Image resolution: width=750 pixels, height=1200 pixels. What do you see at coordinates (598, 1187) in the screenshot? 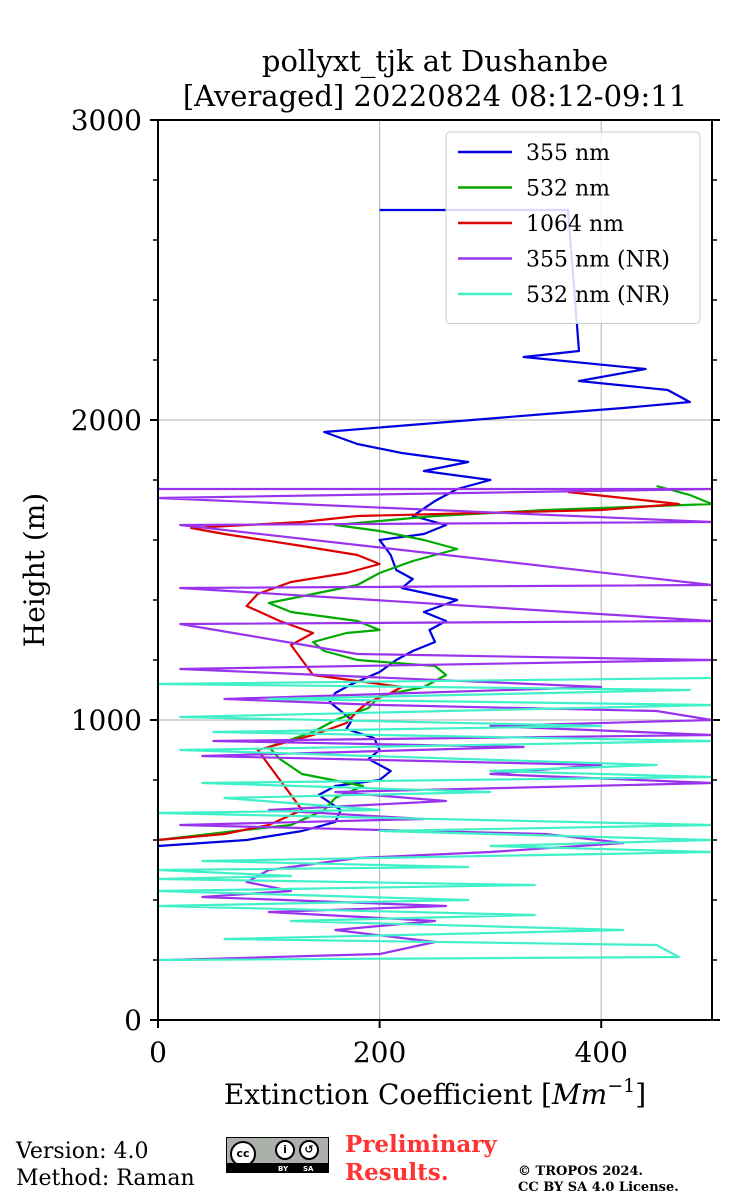
I see `copyright-line2: CC BY SA 4.0 License.` at bounding box center [598, 1187].